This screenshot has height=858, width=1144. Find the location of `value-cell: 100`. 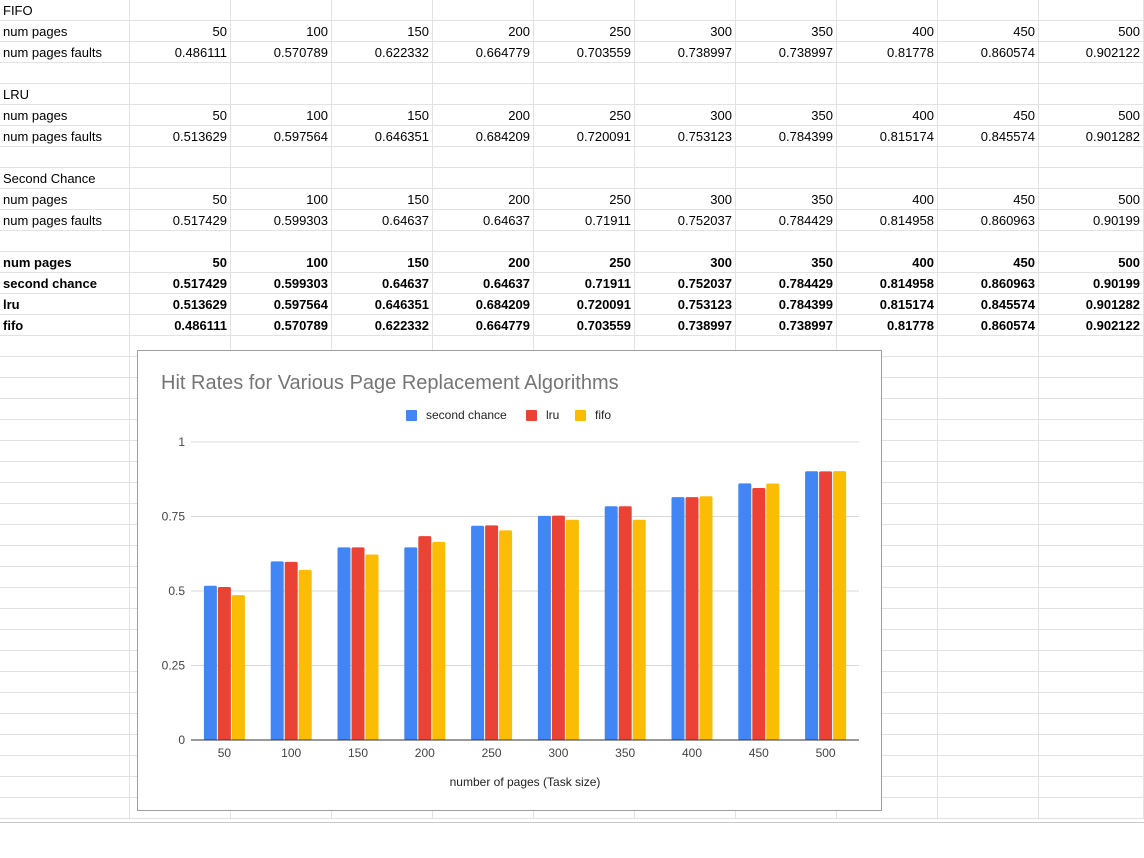

value-cell: 100 is located at coordinates (281, 31).